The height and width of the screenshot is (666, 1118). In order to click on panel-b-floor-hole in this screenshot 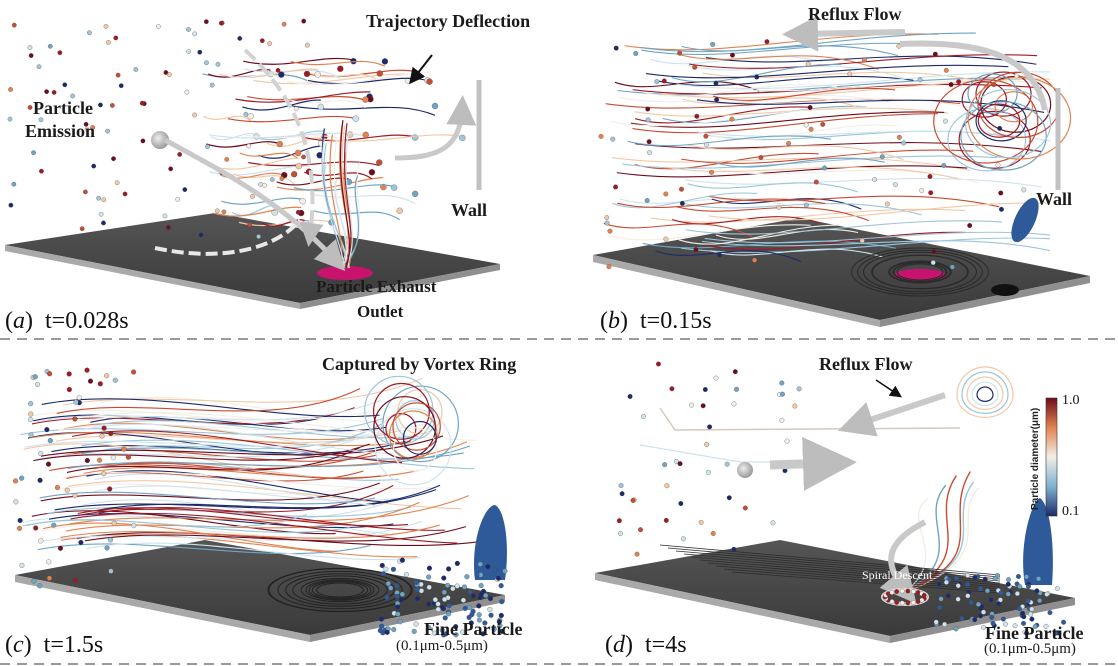, I will do `click(1005, 290)`.